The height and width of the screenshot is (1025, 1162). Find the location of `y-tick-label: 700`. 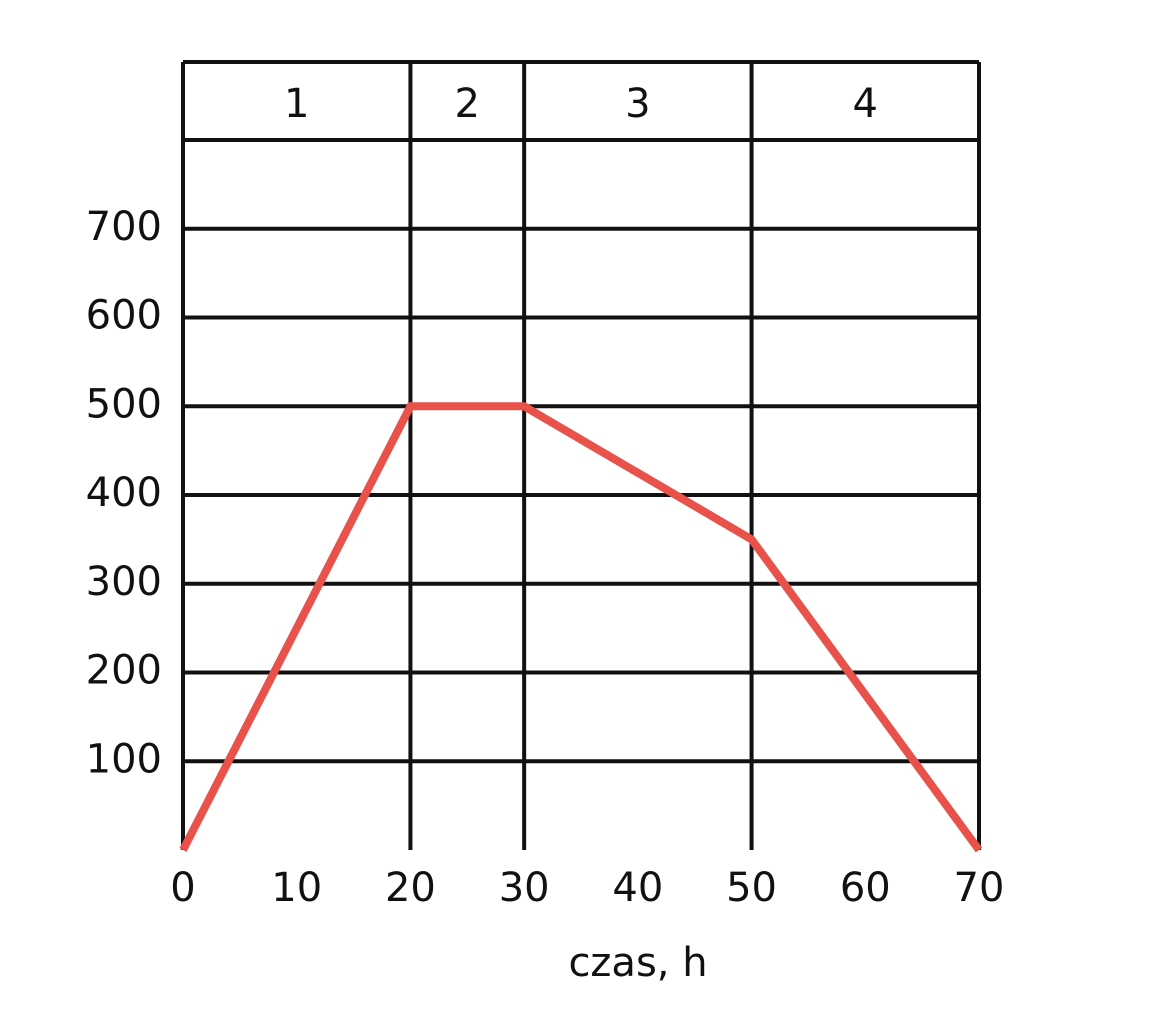

y-tick-label: 700 is located at coordinates (124, 227).